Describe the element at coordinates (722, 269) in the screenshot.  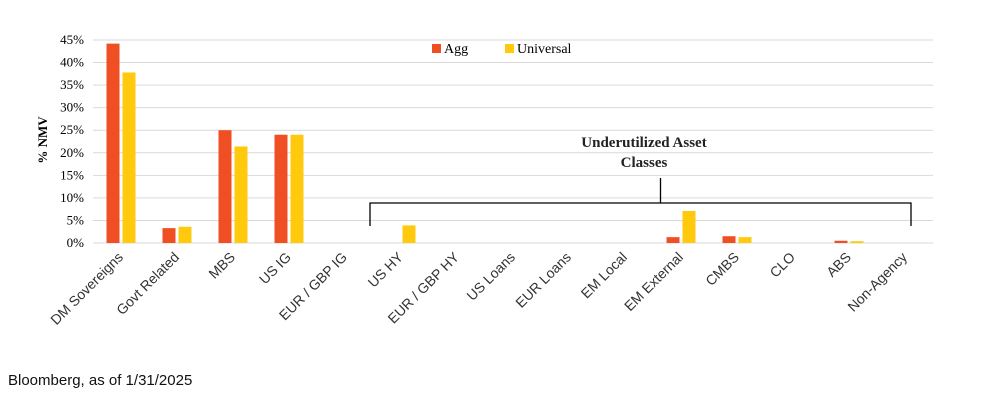
I see `x-tick-label: CMBS` at that location.